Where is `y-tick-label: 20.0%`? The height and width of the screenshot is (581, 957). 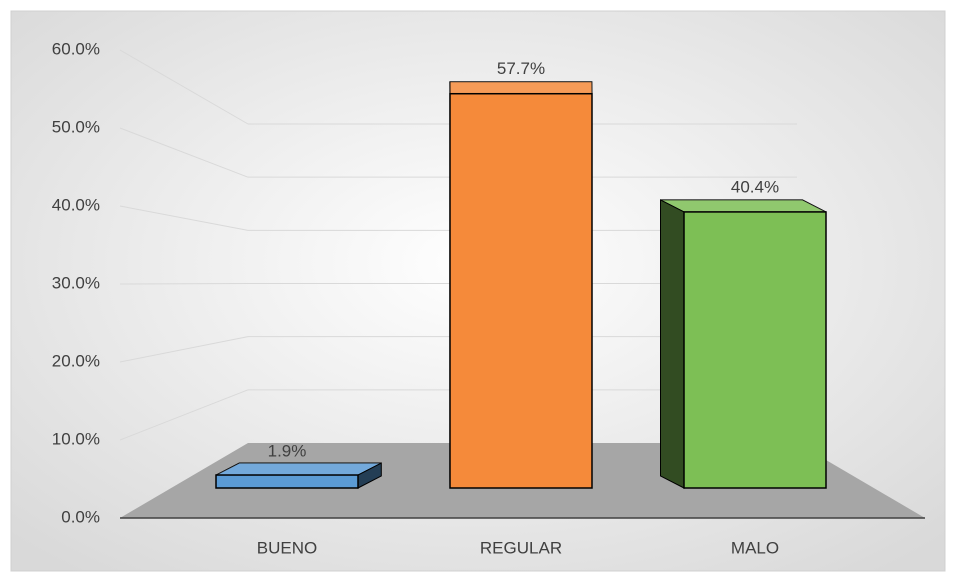 y-tick-label: 20.0% is located at coordinates (76, 360).